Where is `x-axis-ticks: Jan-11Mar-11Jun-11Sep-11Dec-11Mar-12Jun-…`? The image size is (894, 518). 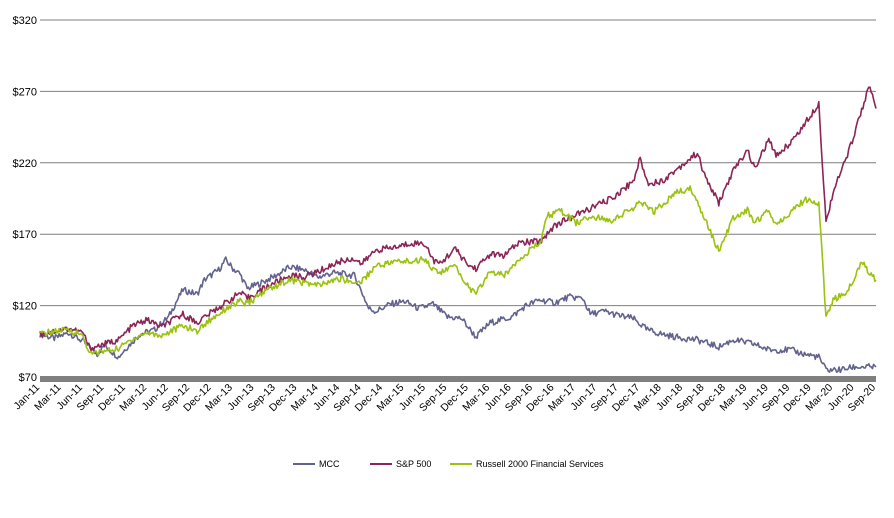 x-axis-ticks: Jan-11Mar-11Jun-11Sep-11Dec-11Mar-12Jun-… is located at coordinates (444, 398).